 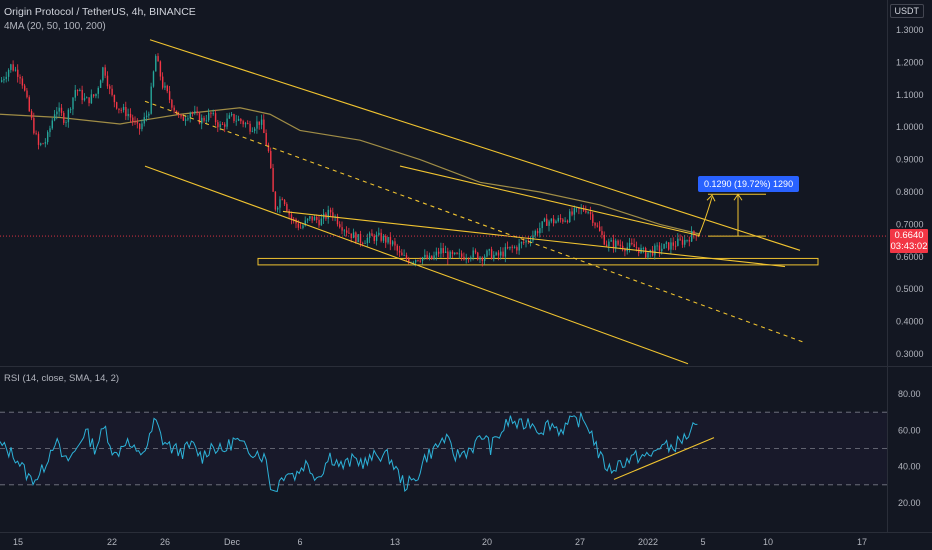 I want to click on trendline-support-tangent, so click(x=534, y=239).